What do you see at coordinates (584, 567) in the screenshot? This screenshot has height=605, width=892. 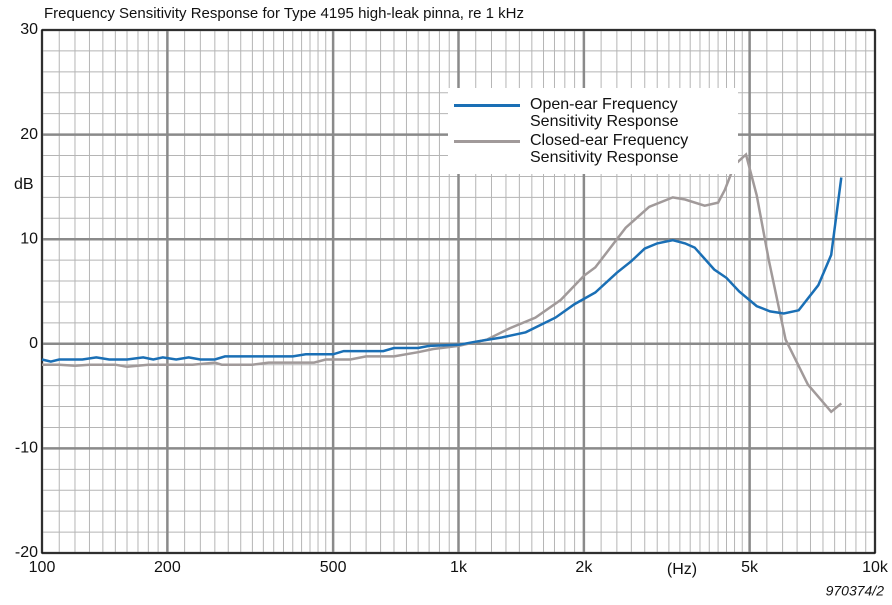 I see `x-tick-label: 2k` at bounding box center [584, 567].